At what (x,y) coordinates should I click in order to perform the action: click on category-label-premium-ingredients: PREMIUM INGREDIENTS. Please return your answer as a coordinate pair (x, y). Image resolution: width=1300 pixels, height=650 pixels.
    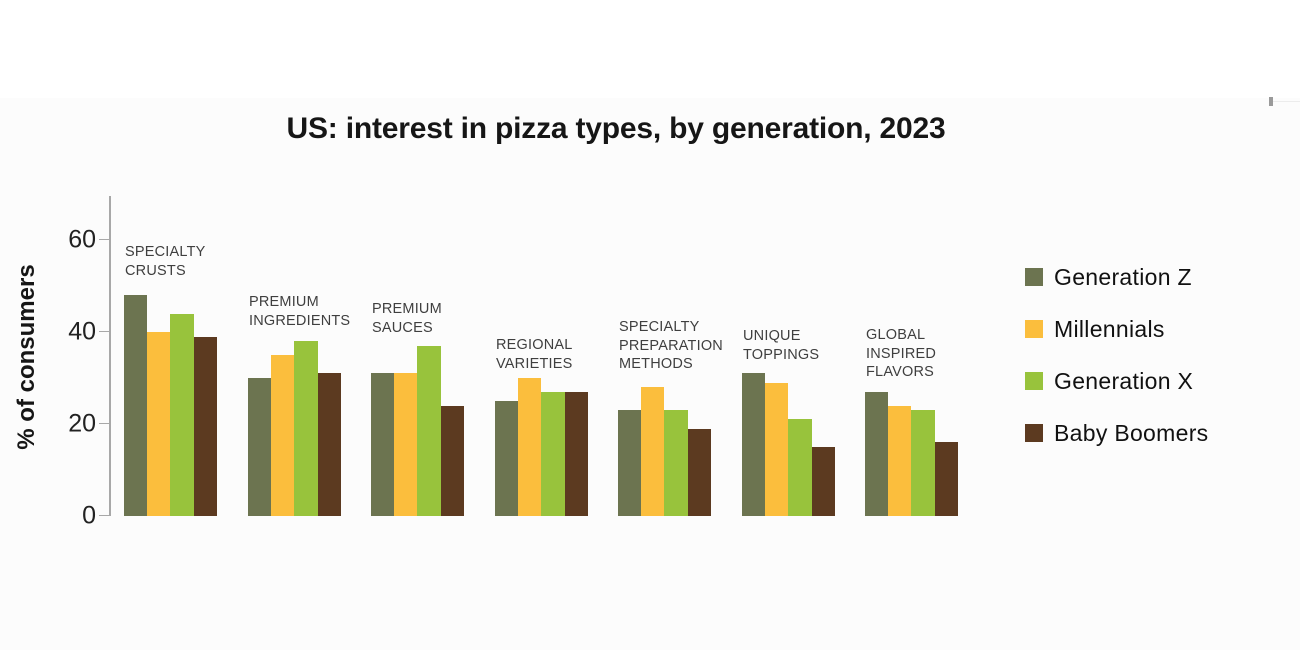
    Looking at the image, I should click on (299, 311).